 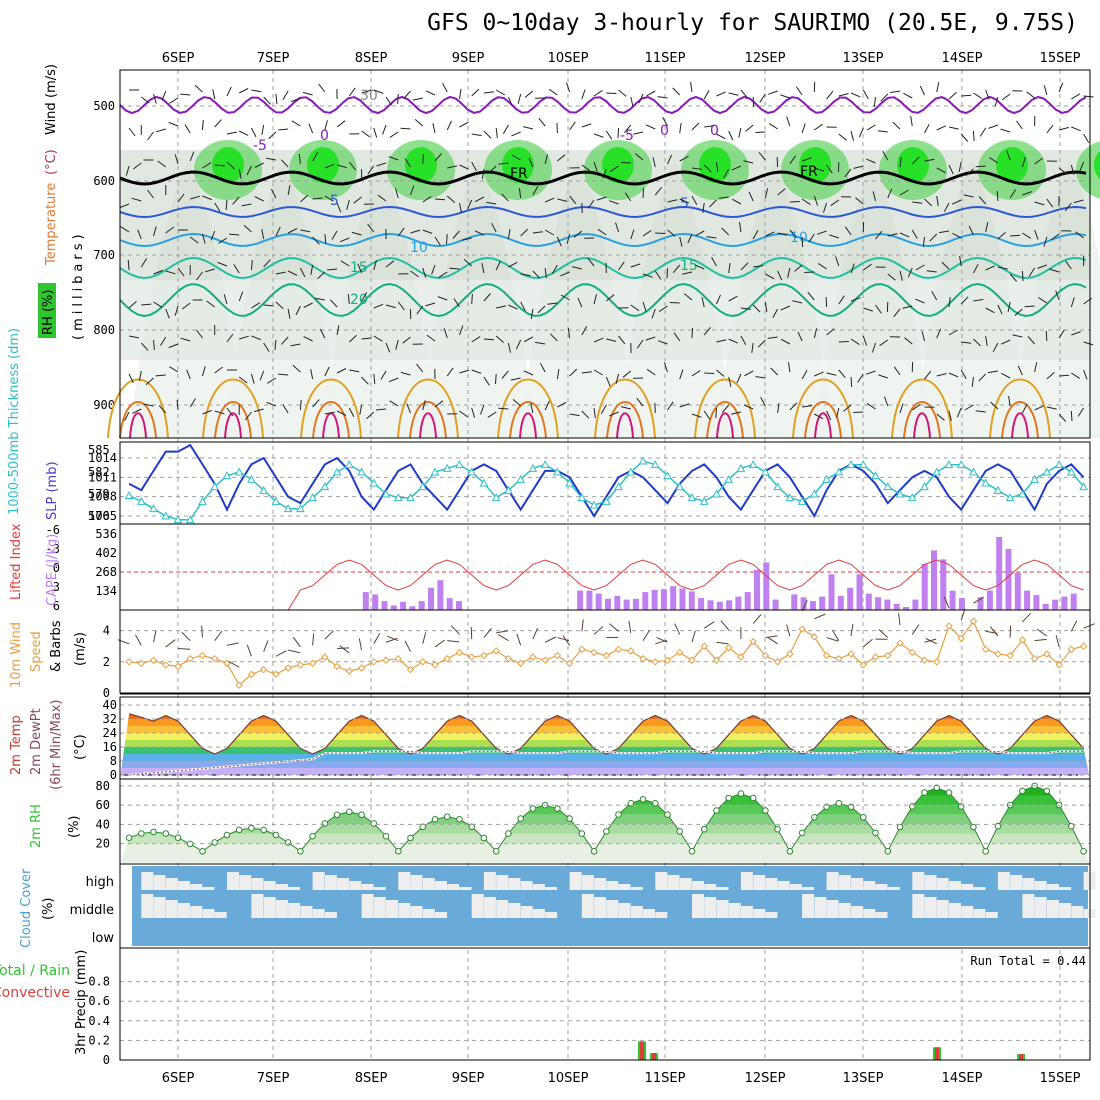 I want to click on cape-tick: 134, so click(x=106, y=591).